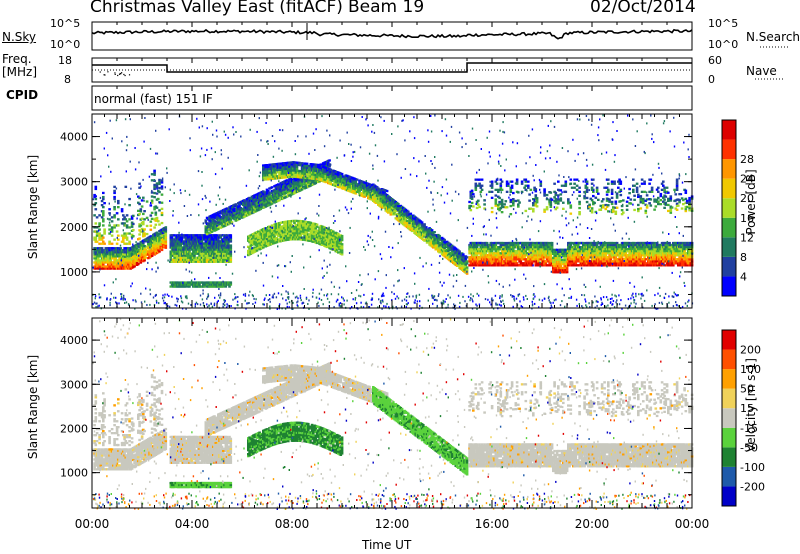  Describe the element at coordinates (387, 545) in the screenshot. I see `x-axis-label: Time UT` at that location.